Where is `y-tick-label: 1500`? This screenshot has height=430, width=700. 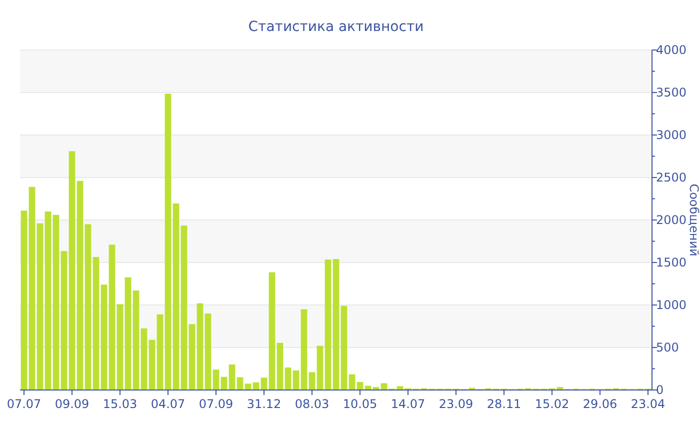 y-tick-label: 1500 is located at coordinates (671, 263).